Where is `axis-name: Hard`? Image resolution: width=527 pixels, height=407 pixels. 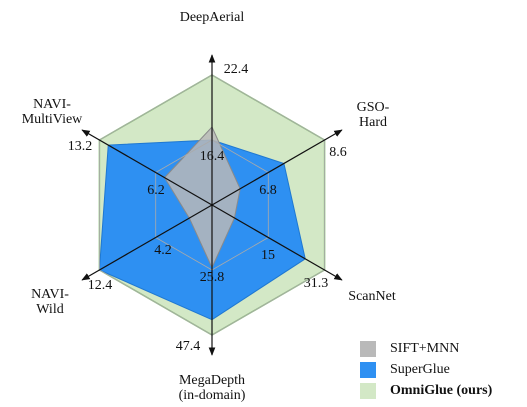 axis-name: Hard is located at coordinates (373, 122).